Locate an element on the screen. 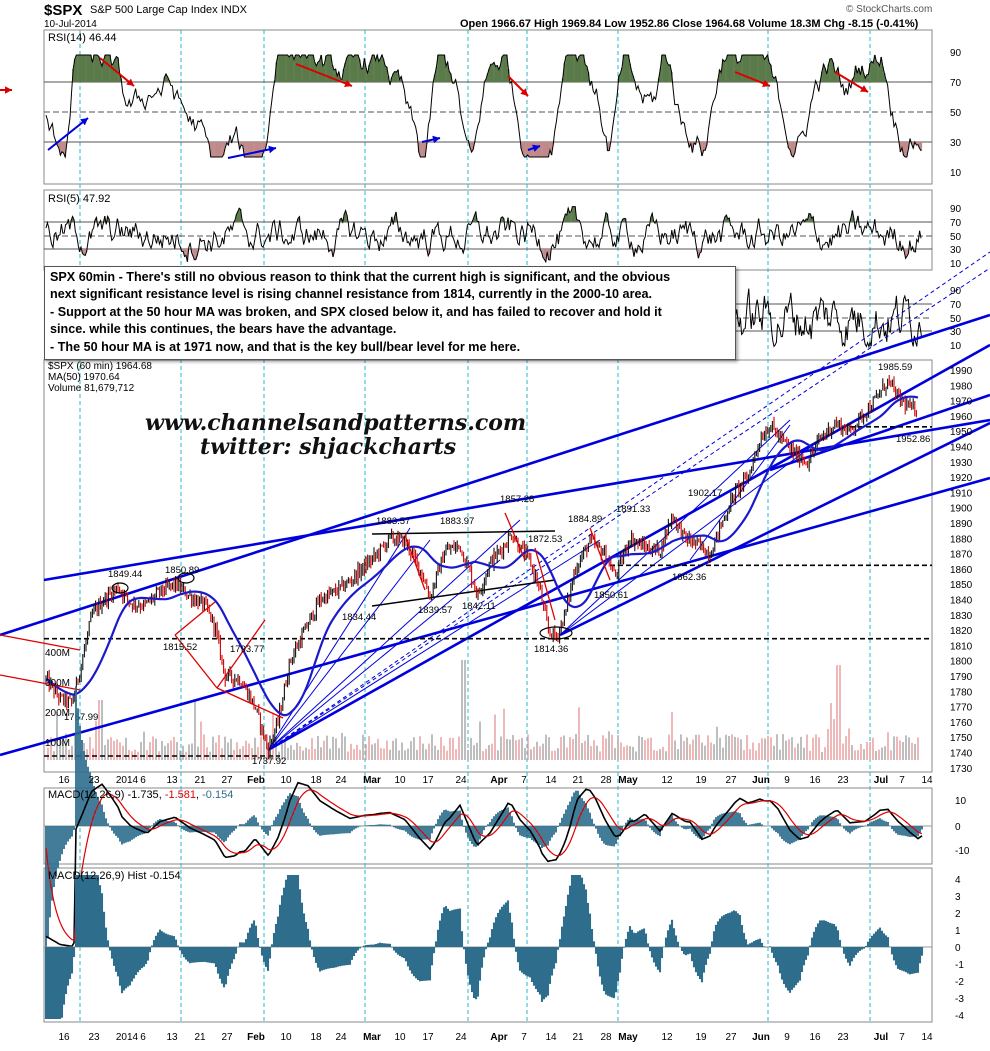 The width and height of the screenshot is (990, 1051). macd-tick: -10 is located at coordinates (962, 851).